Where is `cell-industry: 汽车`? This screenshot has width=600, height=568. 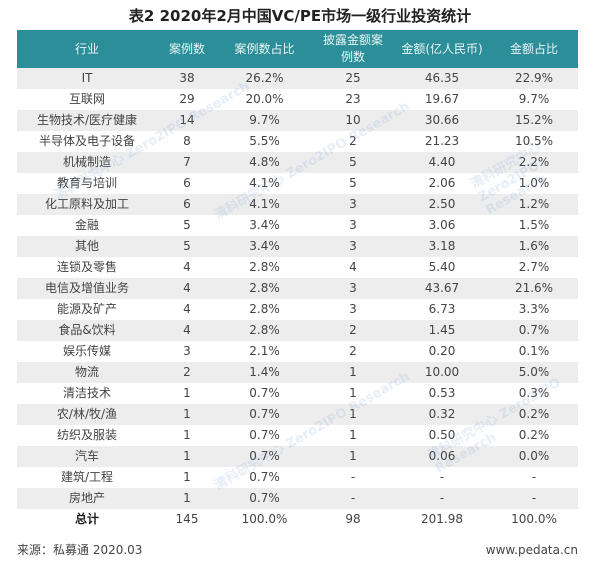
cell-industry: 汽车 is located at coordinates (86, 456).